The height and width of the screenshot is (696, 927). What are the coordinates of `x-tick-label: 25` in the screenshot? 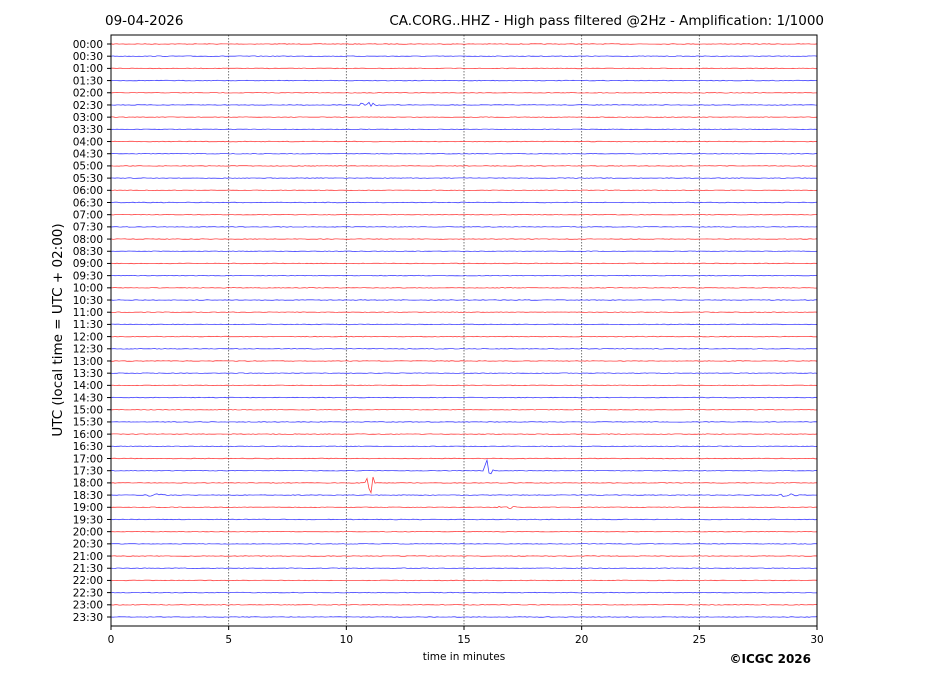 It's located at (699, 640).